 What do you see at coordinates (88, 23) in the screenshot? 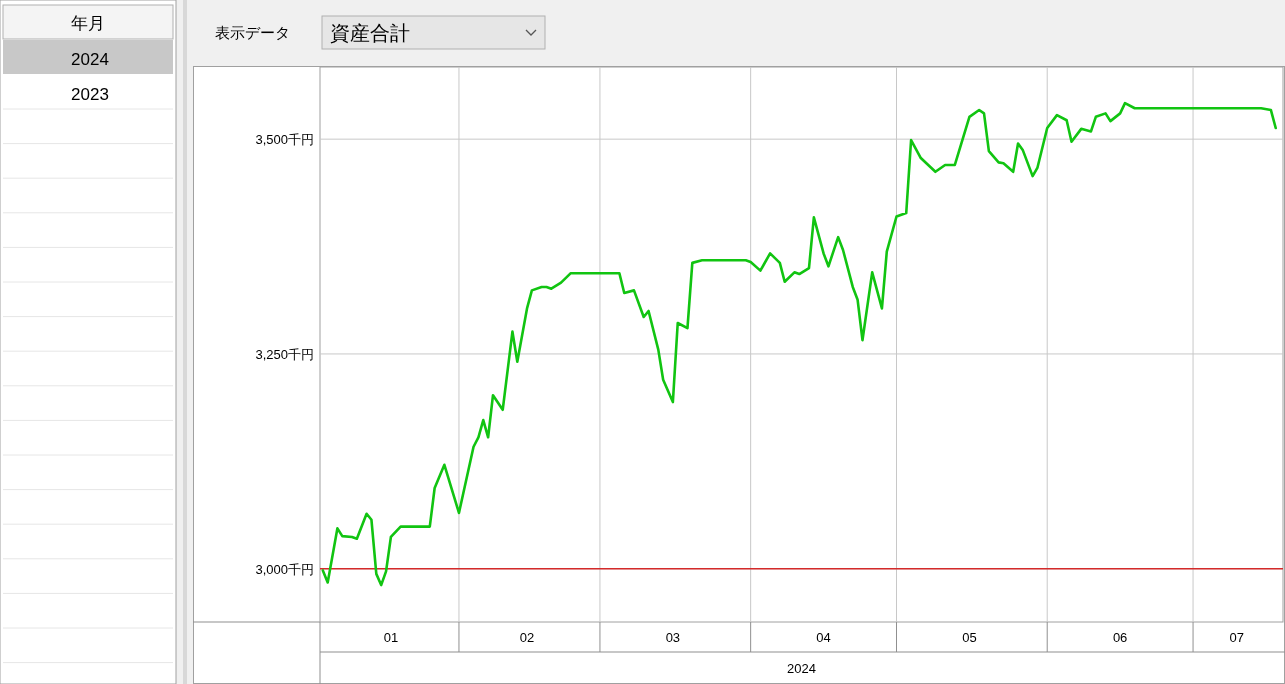
I see `text: 年月` at bounding box center [88, 23].